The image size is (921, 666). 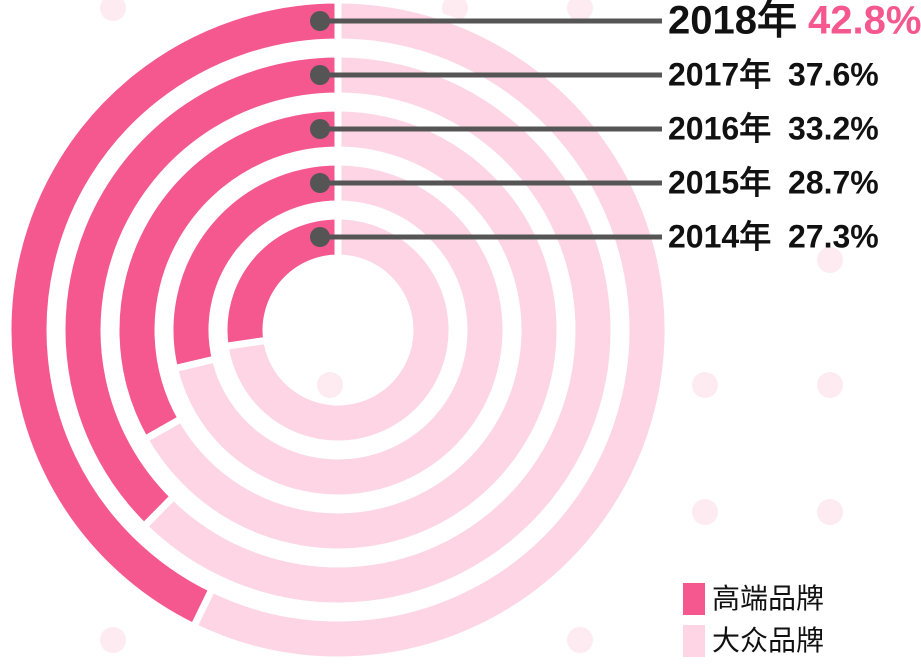 What do you see at coordinates (833, 128) in the screenshot?
I see `value-label: 33.2%` at bounding box center [833, 128].